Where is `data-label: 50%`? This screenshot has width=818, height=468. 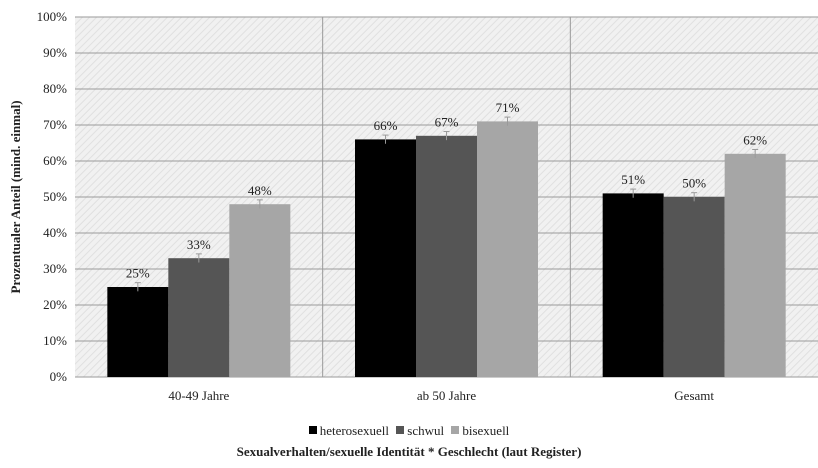 data-label: 50% is located at coordinates (694, 183).